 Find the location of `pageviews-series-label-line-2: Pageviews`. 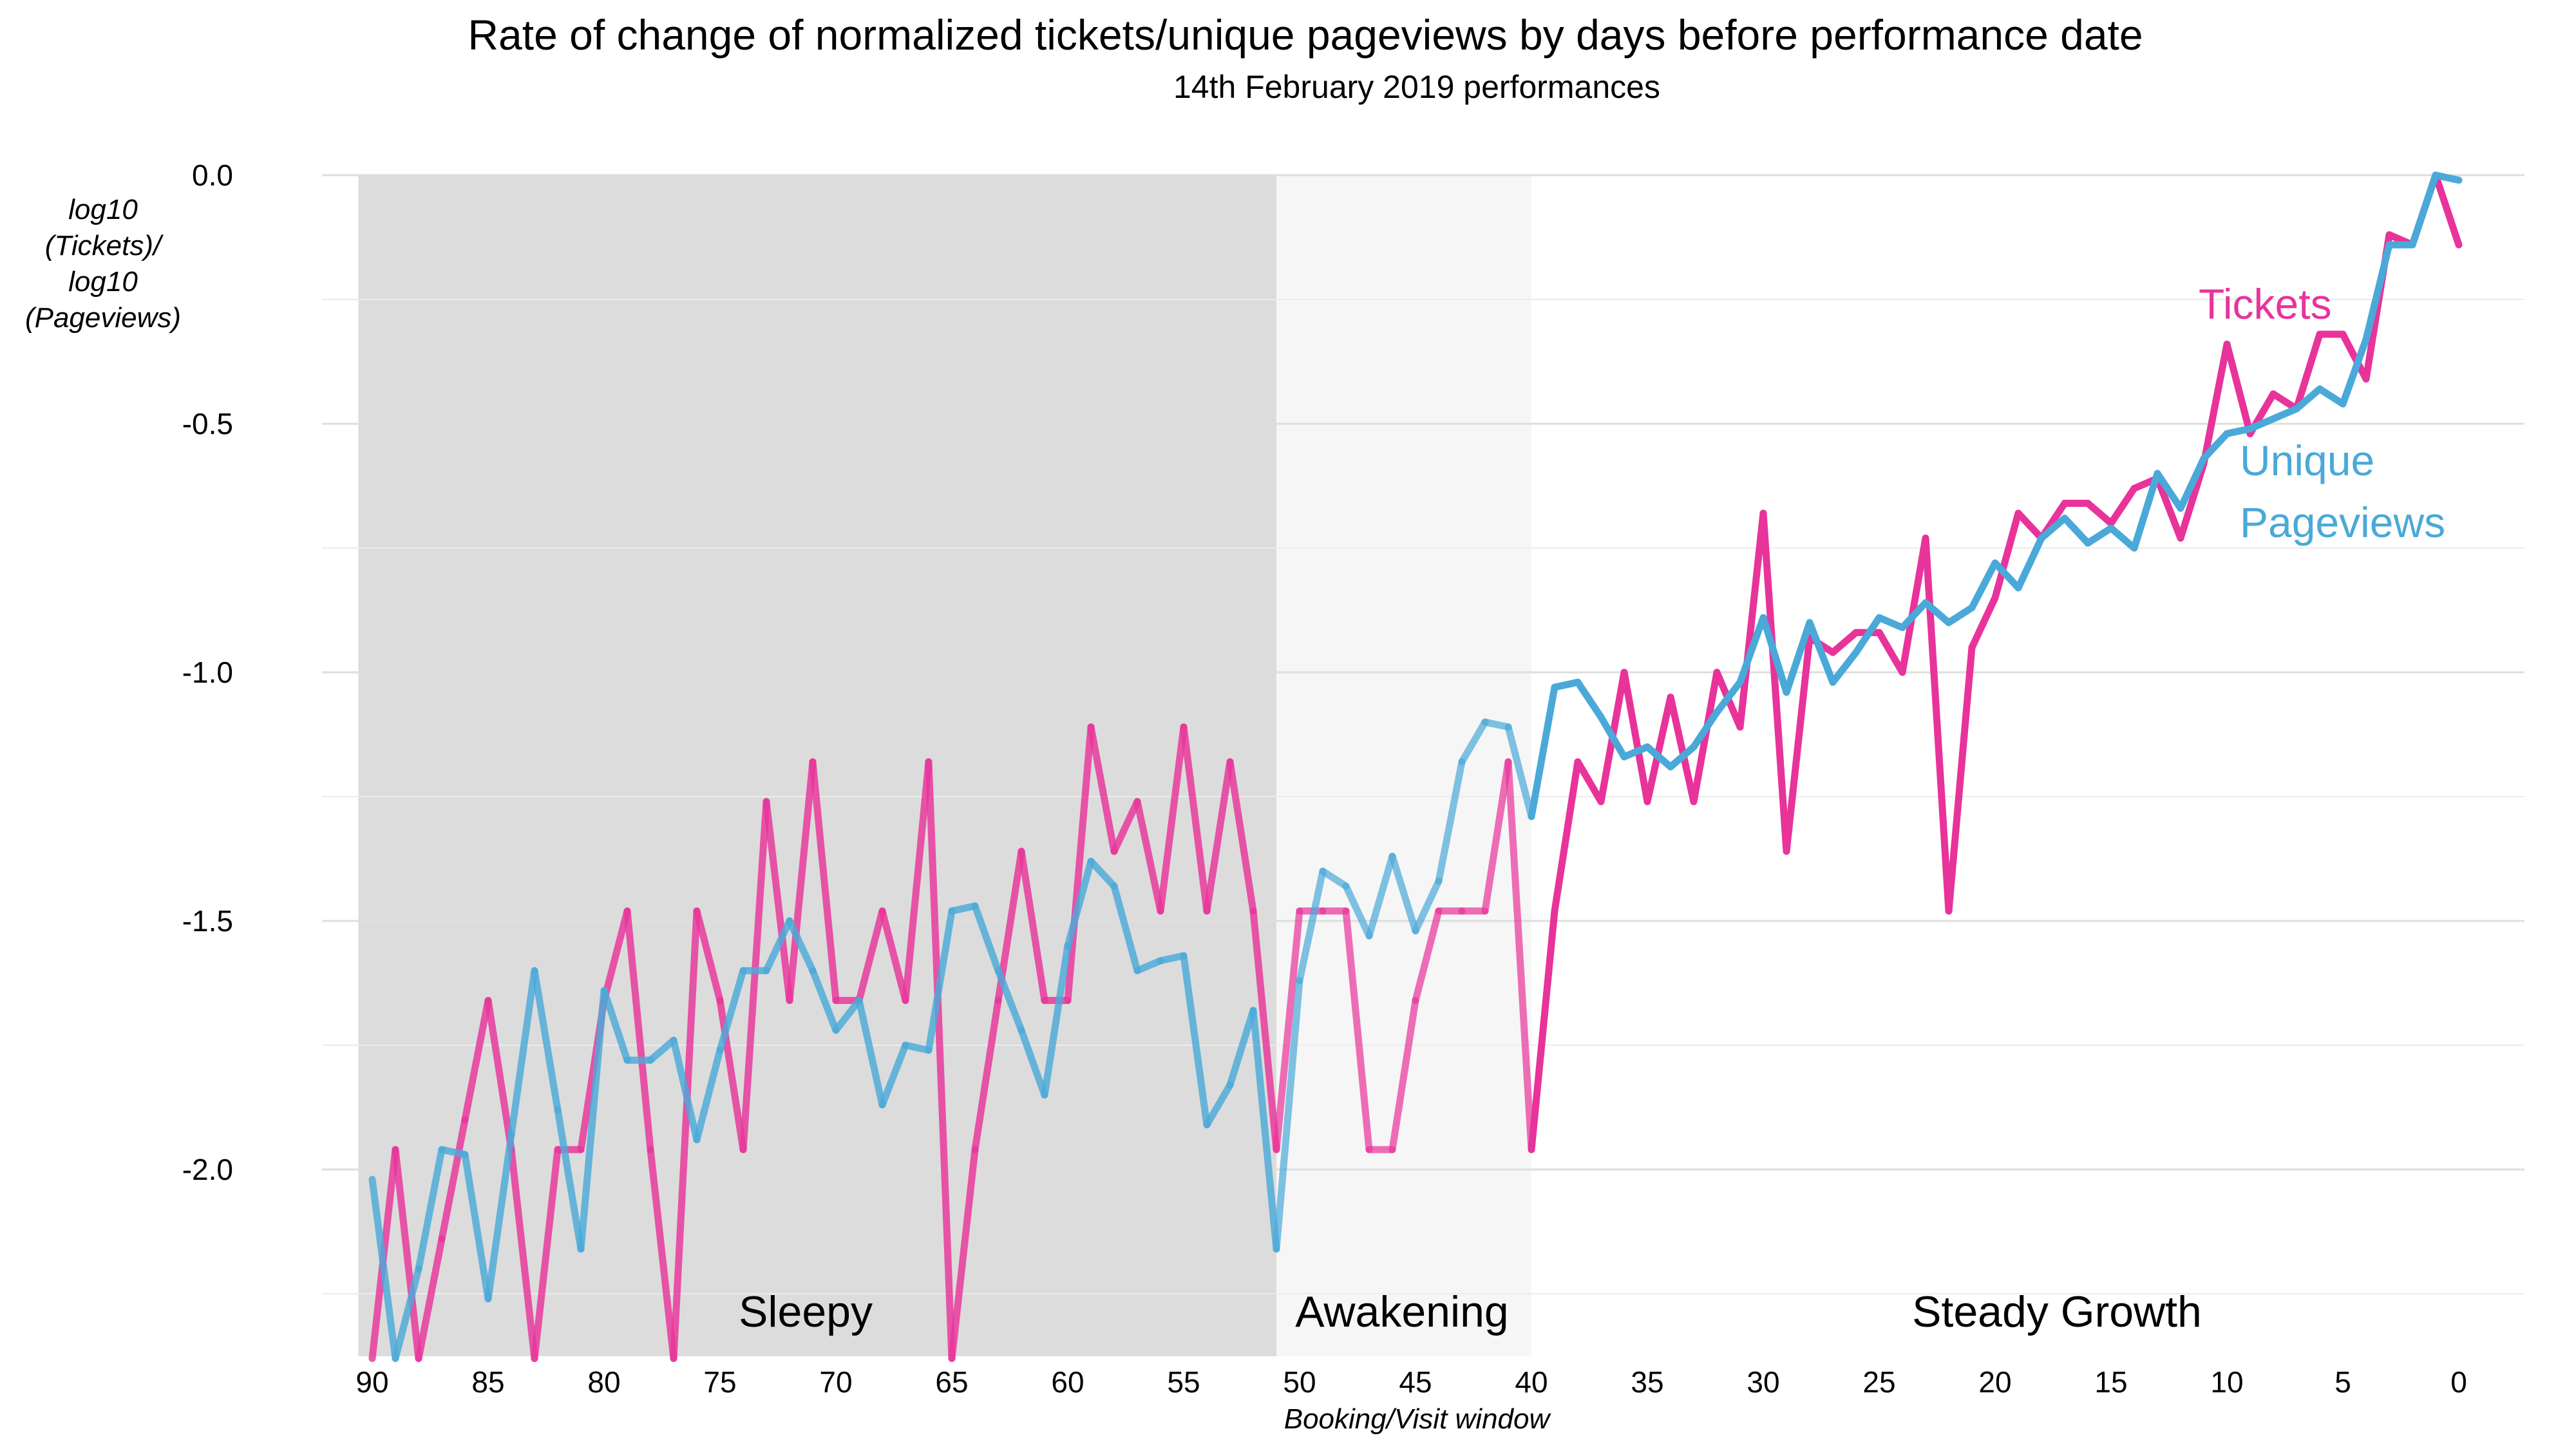

pageviews-series-label-line-2: Pageviews is located at coordinates (2342, 522).